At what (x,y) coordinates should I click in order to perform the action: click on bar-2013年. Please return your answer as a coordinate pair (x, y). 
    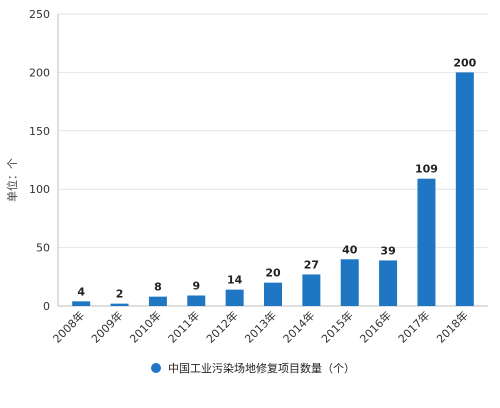
    Looking at the image, I should click on (273, 294).